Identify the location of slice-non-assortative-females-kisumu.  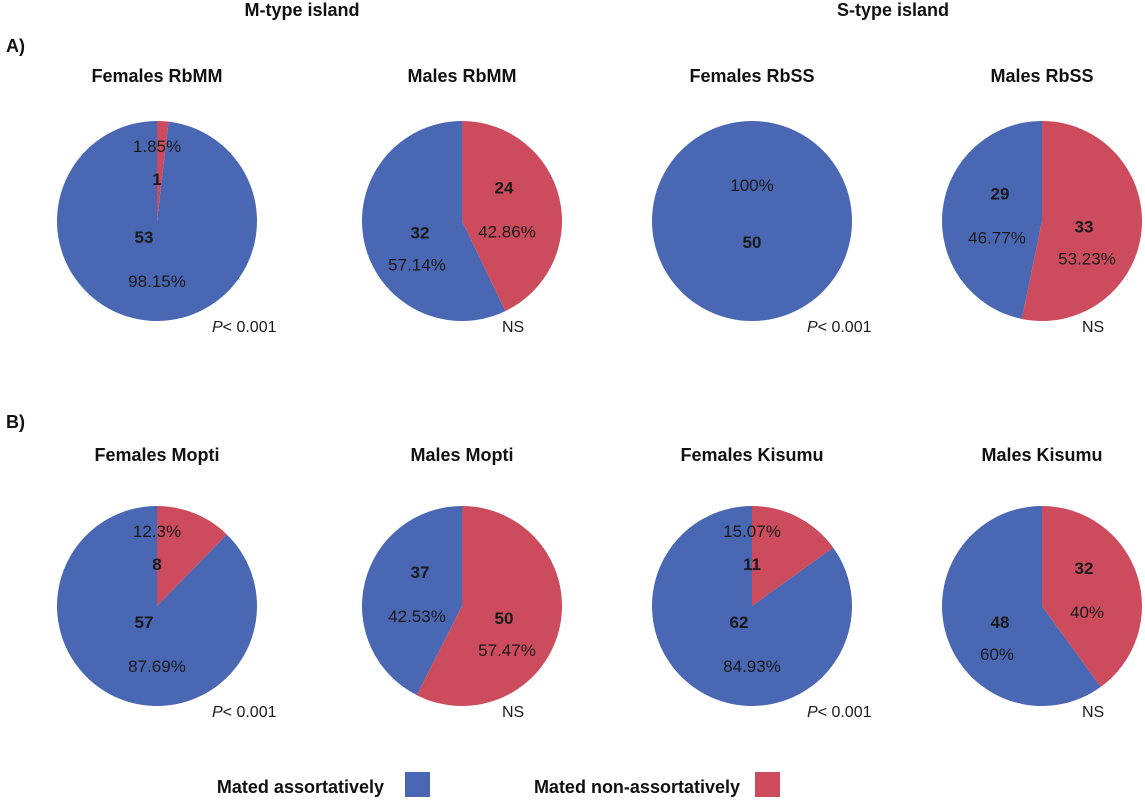
(793, 556).